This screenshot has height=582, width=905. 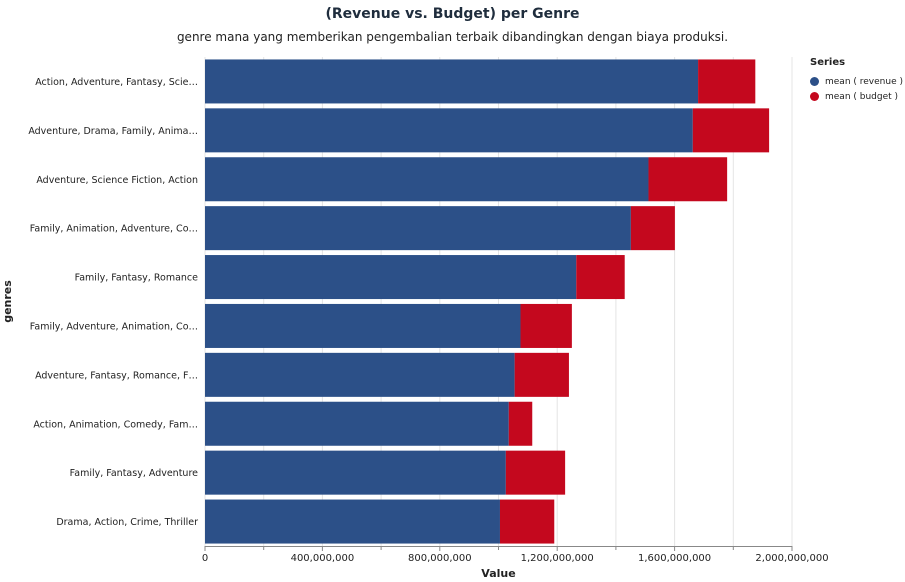 I want to click on y-tick-label: Drama, Action, Crime, Thriller, so click(x=127, y=522).